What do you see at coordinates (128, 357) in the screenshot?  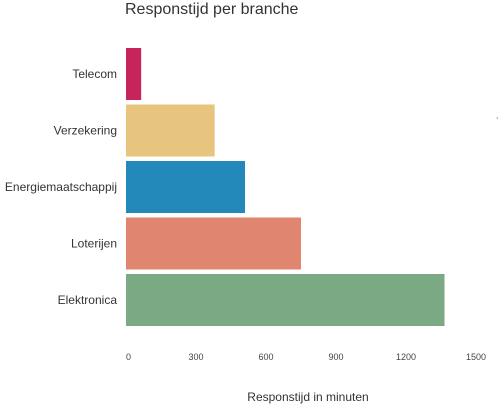 I see `x-tick-label-0: 0` at bounding box center [128, 357].